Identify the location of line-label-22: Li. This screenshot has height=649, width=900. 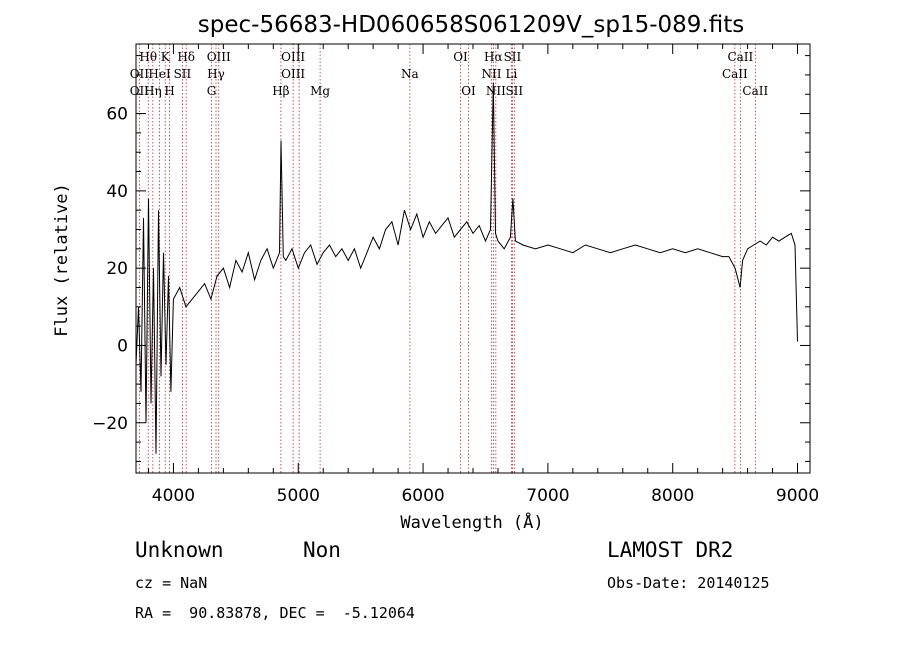
(512, 74).